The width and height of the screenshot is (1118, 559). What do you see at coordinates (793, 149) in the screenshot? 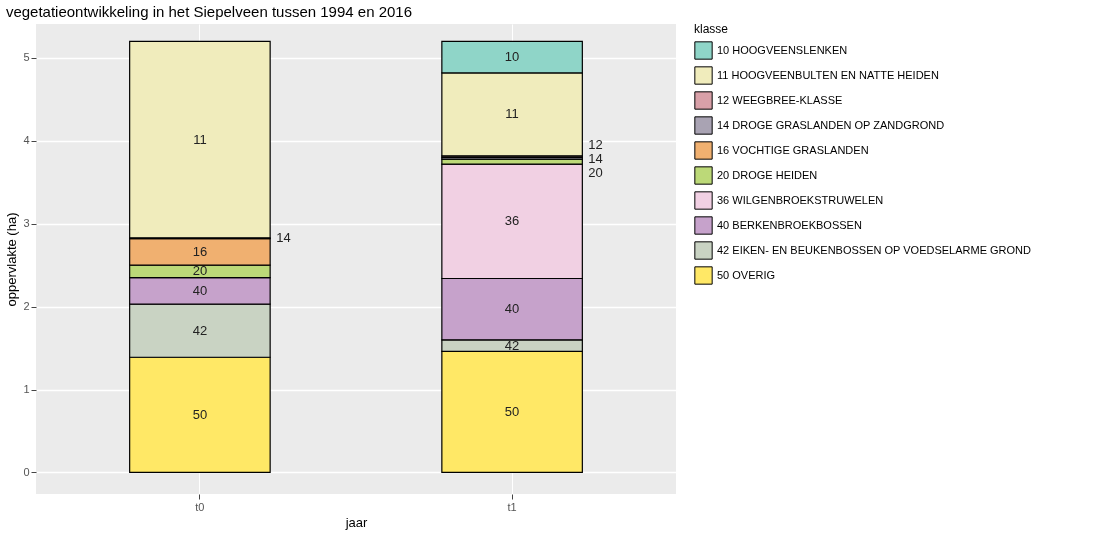
I see `legend-label: 16 VOCHTIGE GRASLANDEN` at bounding box center [793, 149].